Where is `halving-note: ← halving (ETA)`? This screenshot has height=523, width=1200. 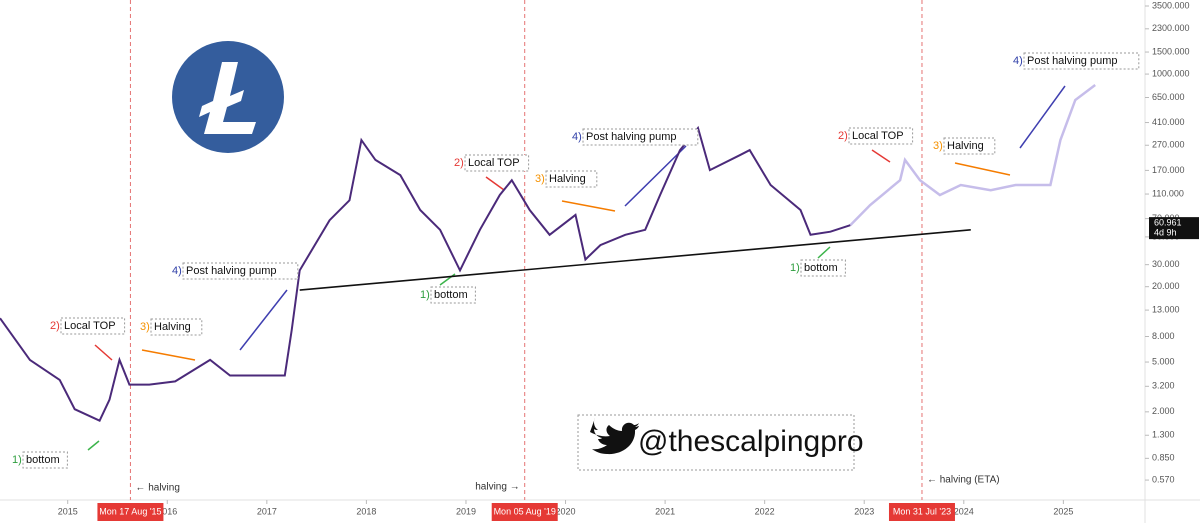 halving-note: ← halving (ETA) is located at coordinates (963, 480).